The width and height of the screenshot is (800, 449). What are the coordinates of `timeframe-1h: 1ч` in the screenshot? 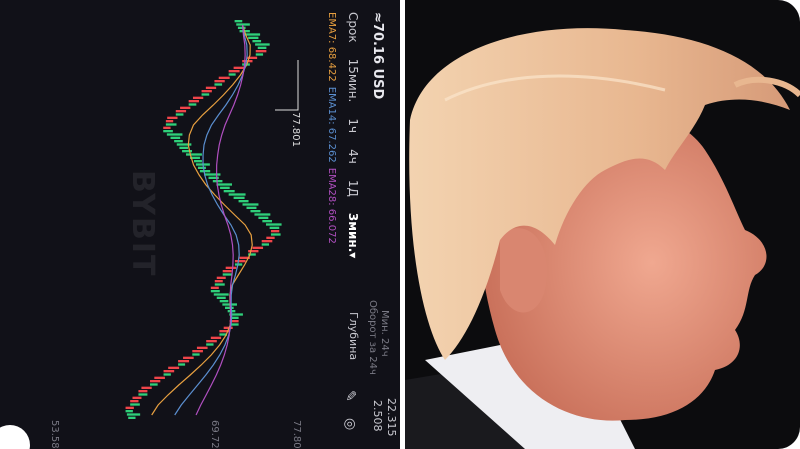 It's located at (353, 126).